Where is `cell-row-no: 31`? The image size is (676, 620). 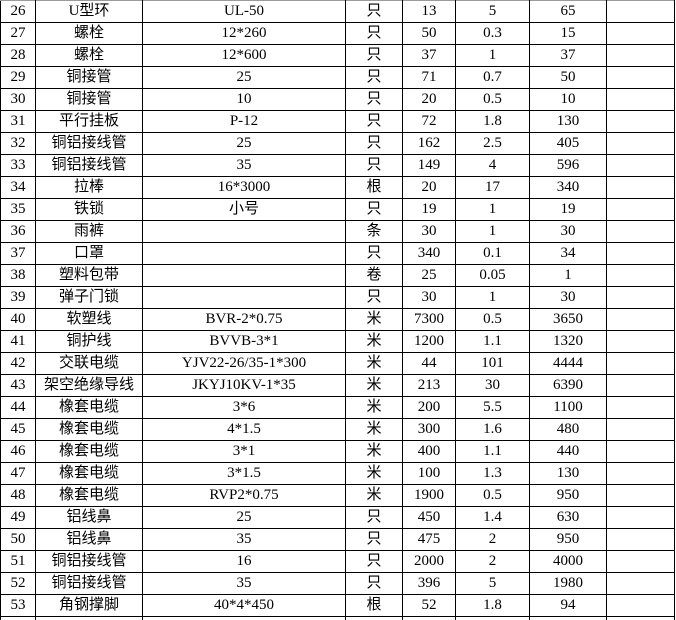 cell-row-no: 31 is located at coordinates (18, 121).